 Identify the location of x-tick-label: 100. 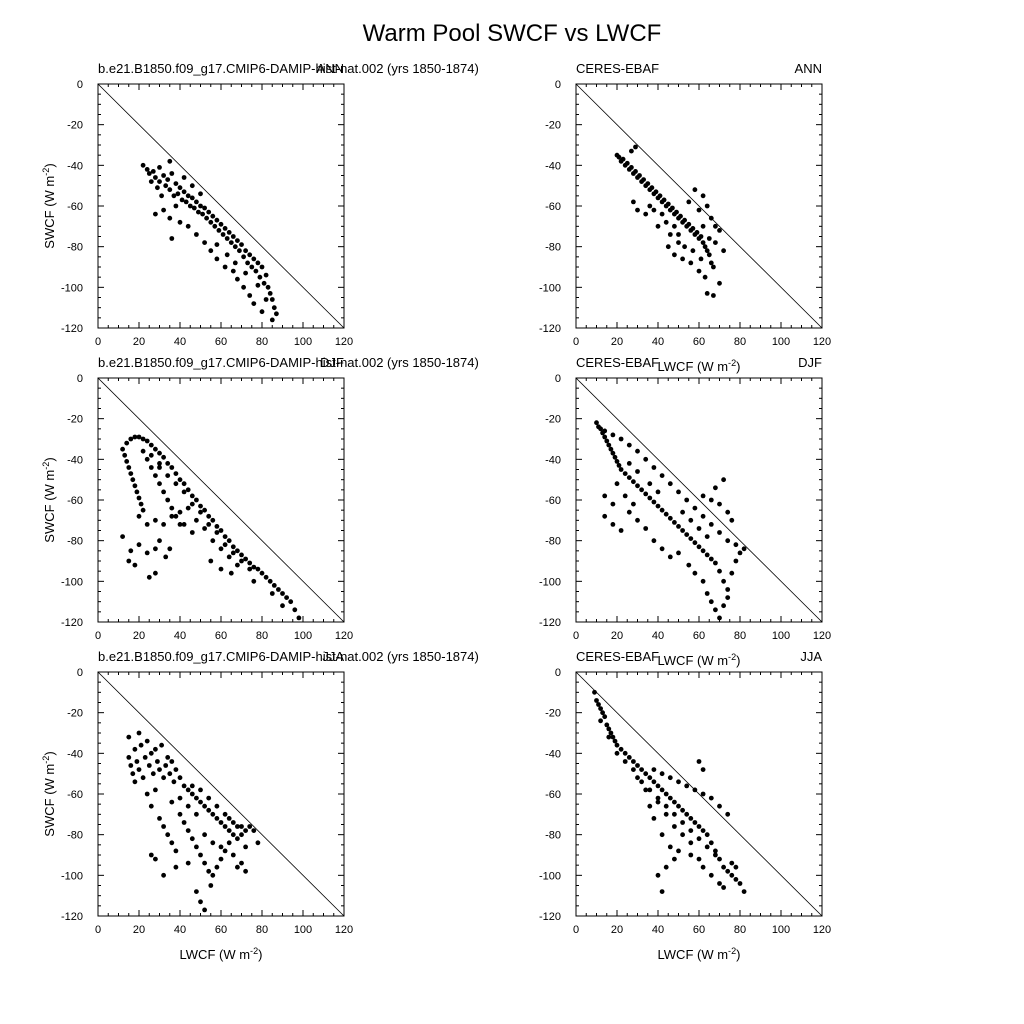
(303, 636).